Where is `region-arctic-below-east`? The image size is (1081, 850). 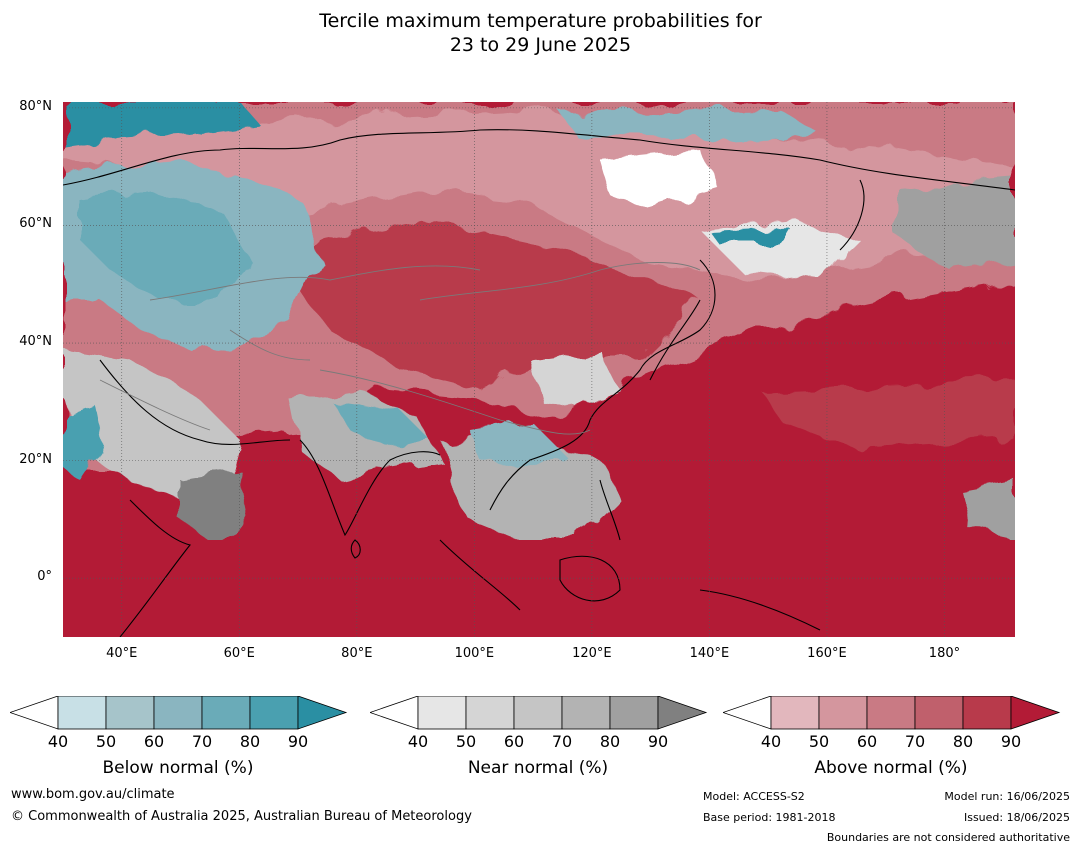
region-arctic-below-east is located at coordinates (690, 125).